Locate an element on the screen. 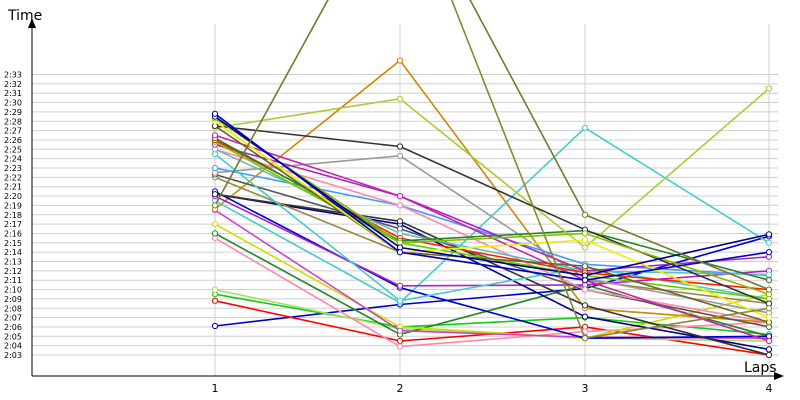  y-tick-label: 2:13 is located at coordinates (13, 262).